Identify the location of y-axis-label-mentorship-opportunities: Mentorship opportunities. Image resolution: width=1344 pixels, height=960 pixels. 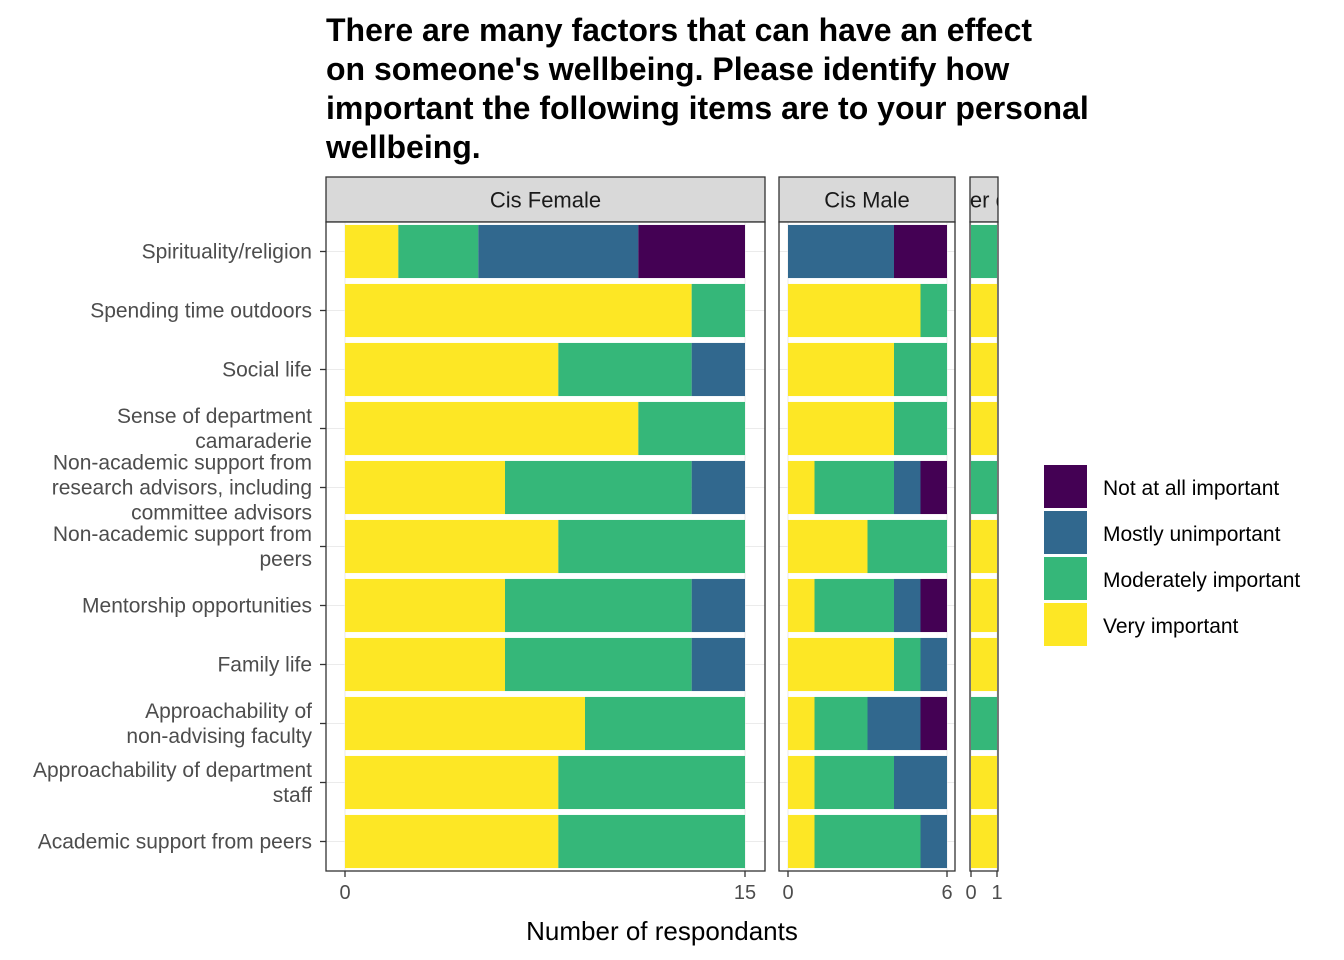
(204, 606).